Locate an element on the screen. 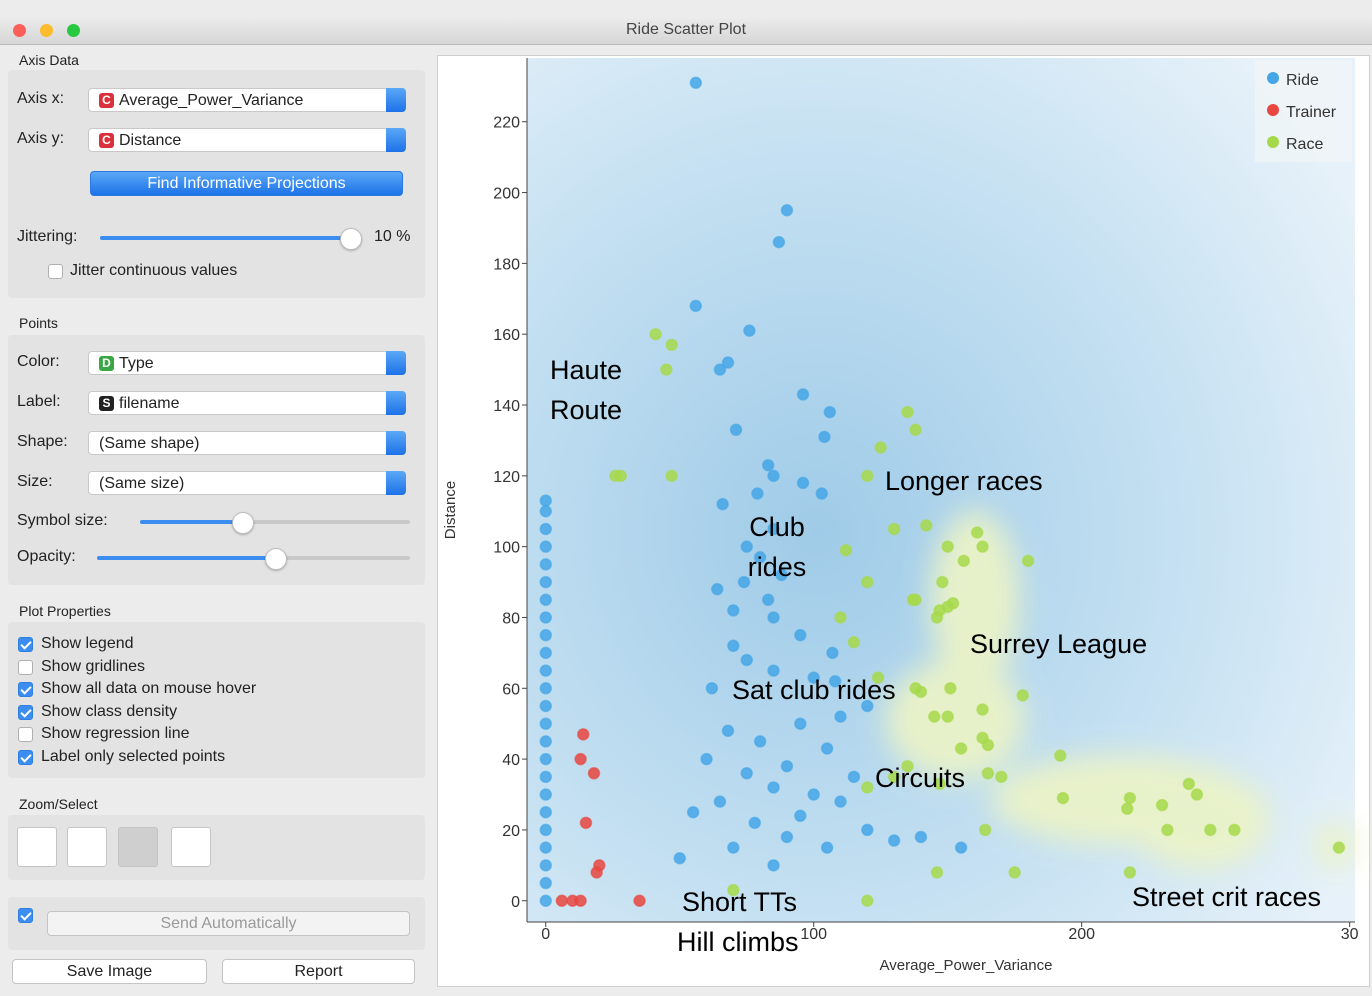 This screenshot has width=1372, height=996. field-label: Size: is located at coordinates (35, 481).